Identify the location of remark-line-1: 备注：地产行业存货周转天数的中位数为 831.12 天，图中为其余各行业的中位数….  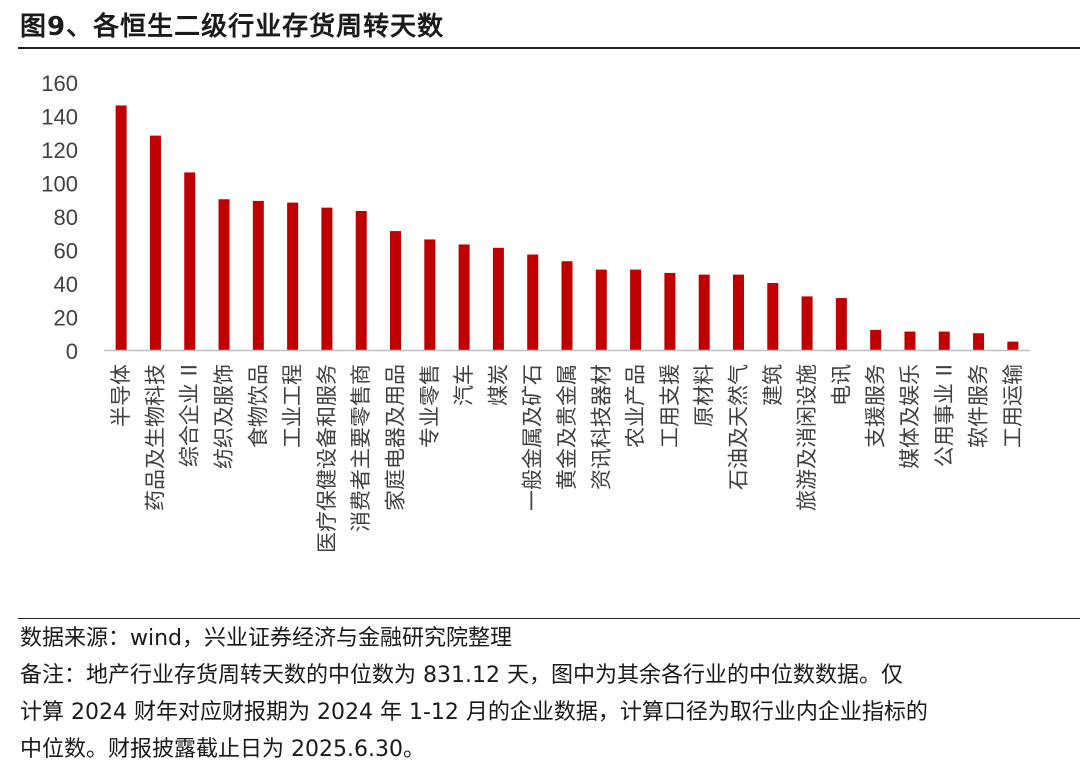
(461, 675).